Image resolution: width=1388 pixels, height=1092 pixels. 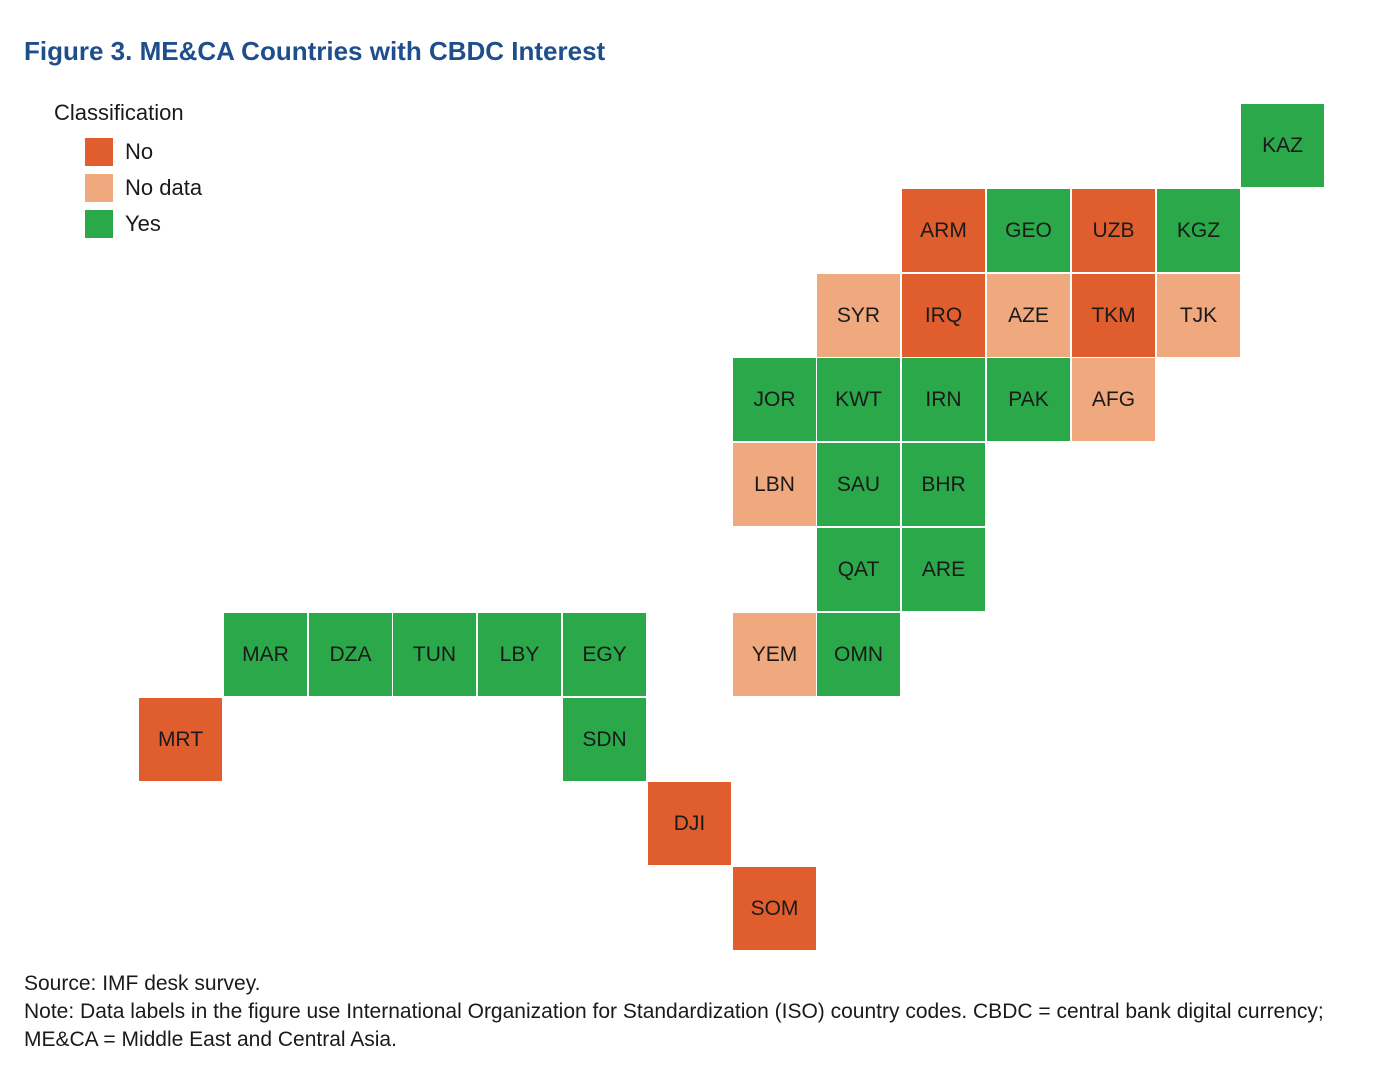 I want to click on legend-swatch-no-data, so click(x=99, y=188).